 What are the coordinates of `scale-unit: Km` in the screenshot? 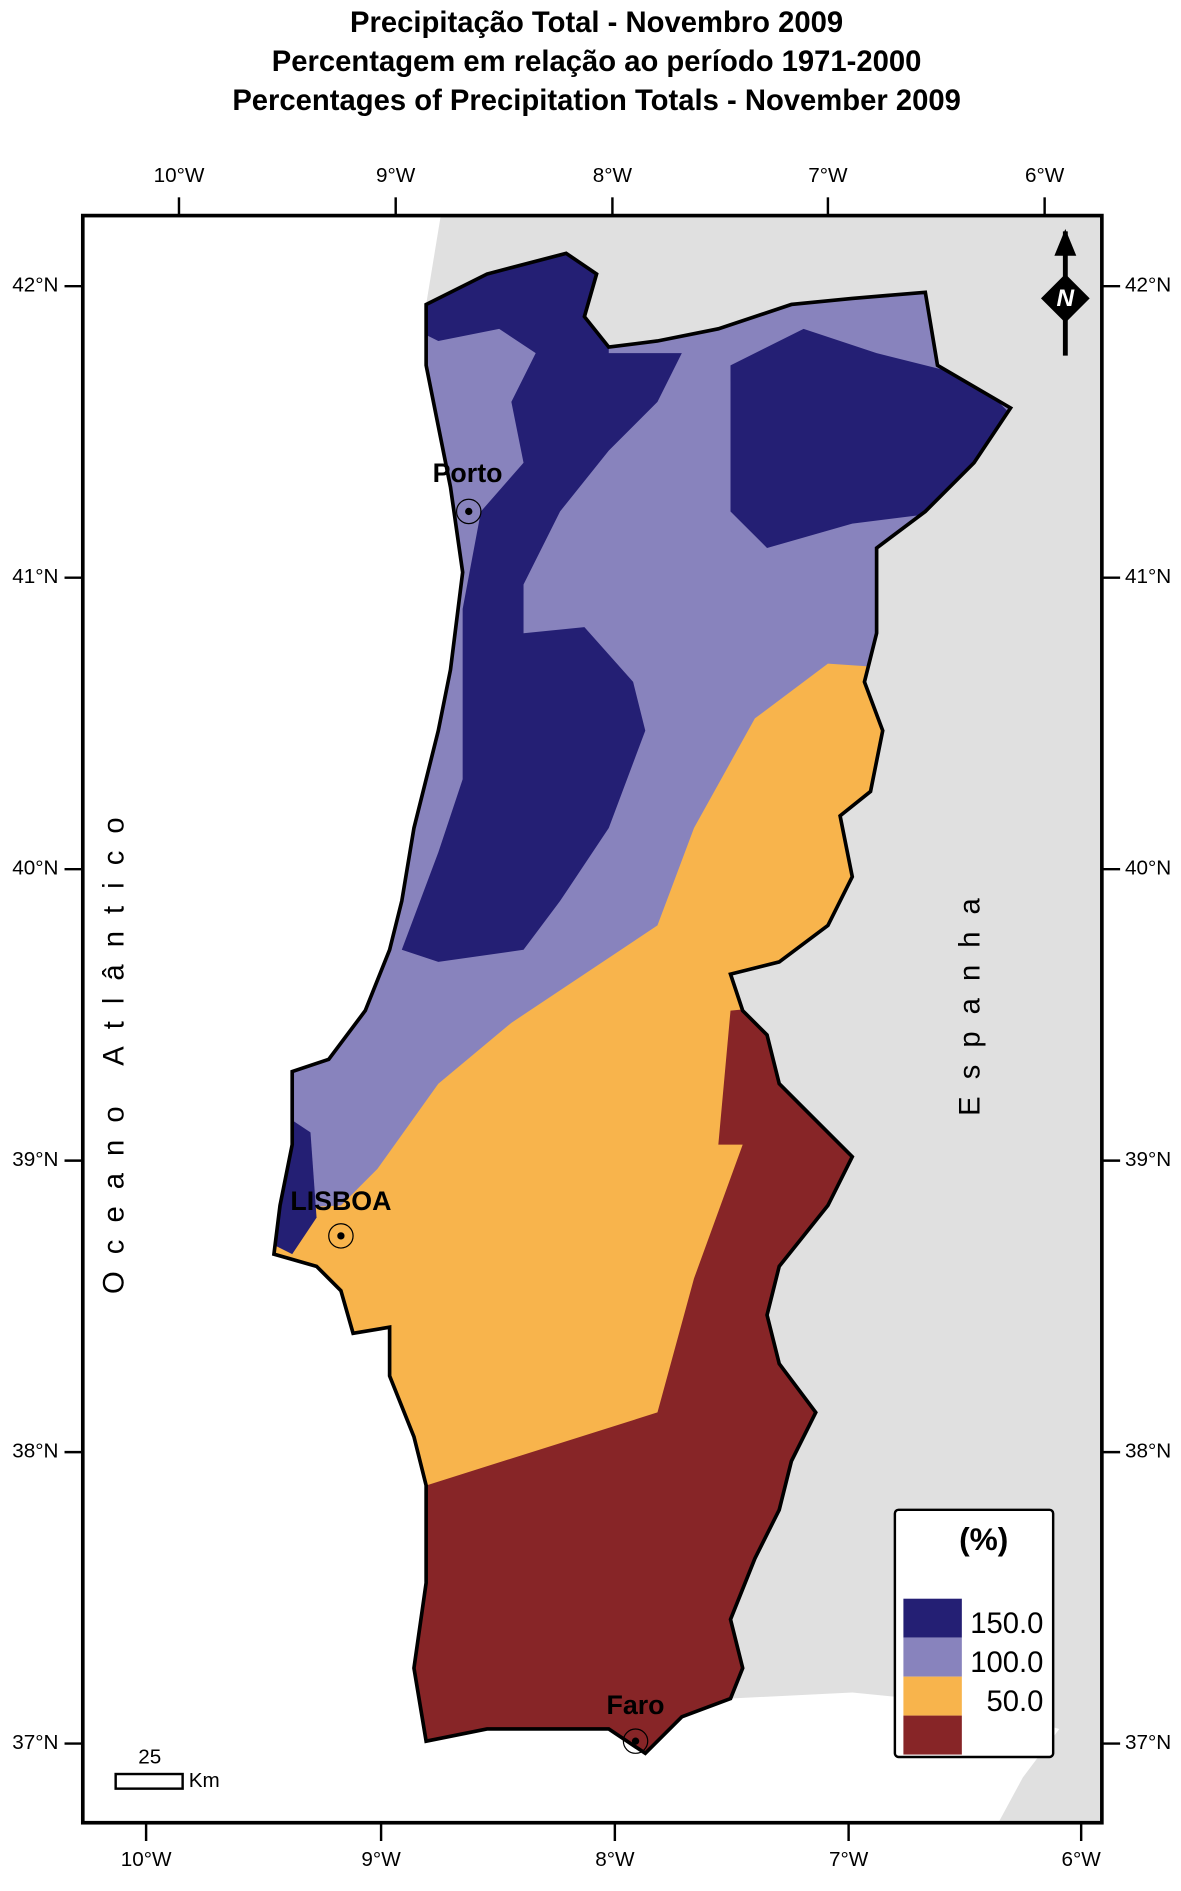 It's located at (204, 1780).